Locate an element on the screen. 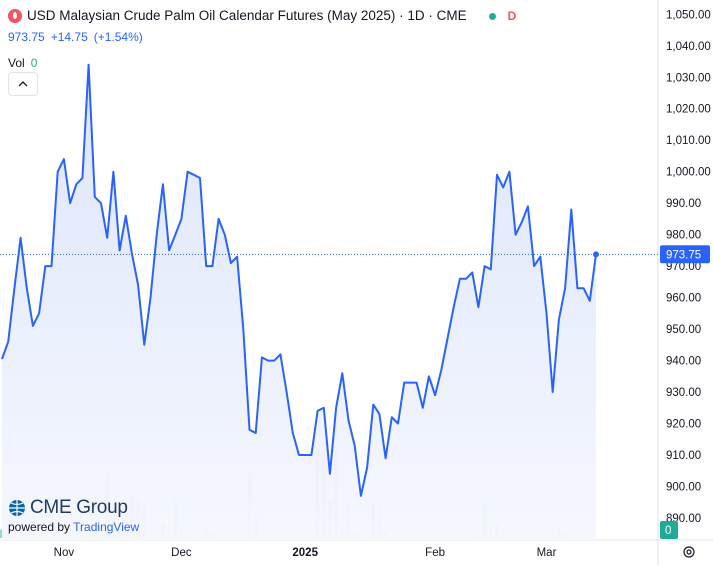 This screenshot has width=713, height=565. last-price: 973.75 is located at coordinates (26, 37).